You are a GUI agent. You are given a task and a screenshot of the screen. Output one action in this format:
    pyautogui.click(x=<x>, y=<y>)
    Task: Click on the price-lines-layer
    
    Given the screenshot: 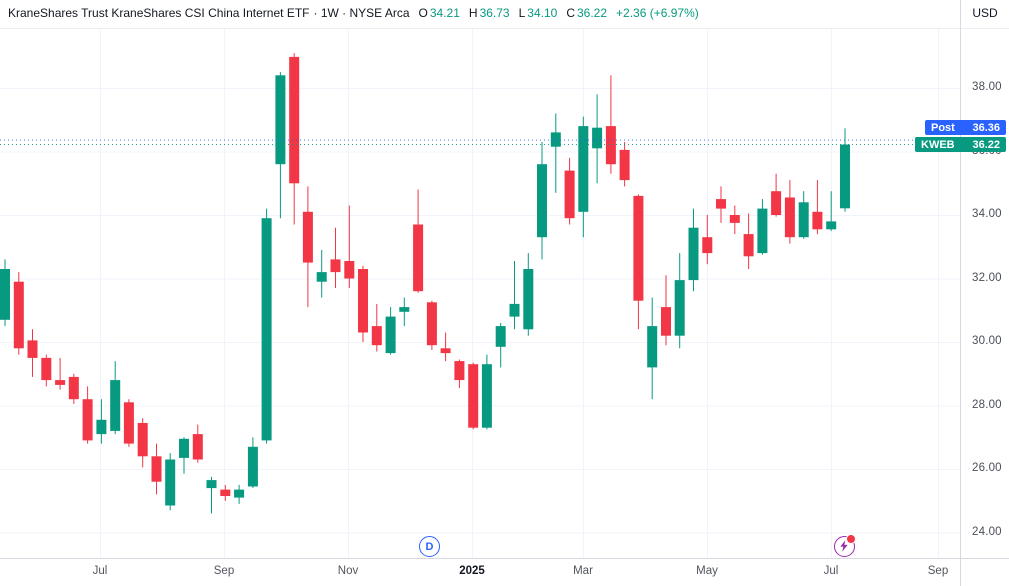 What is the action you would take?
    pyautogui.click(x=480, y=142)
    